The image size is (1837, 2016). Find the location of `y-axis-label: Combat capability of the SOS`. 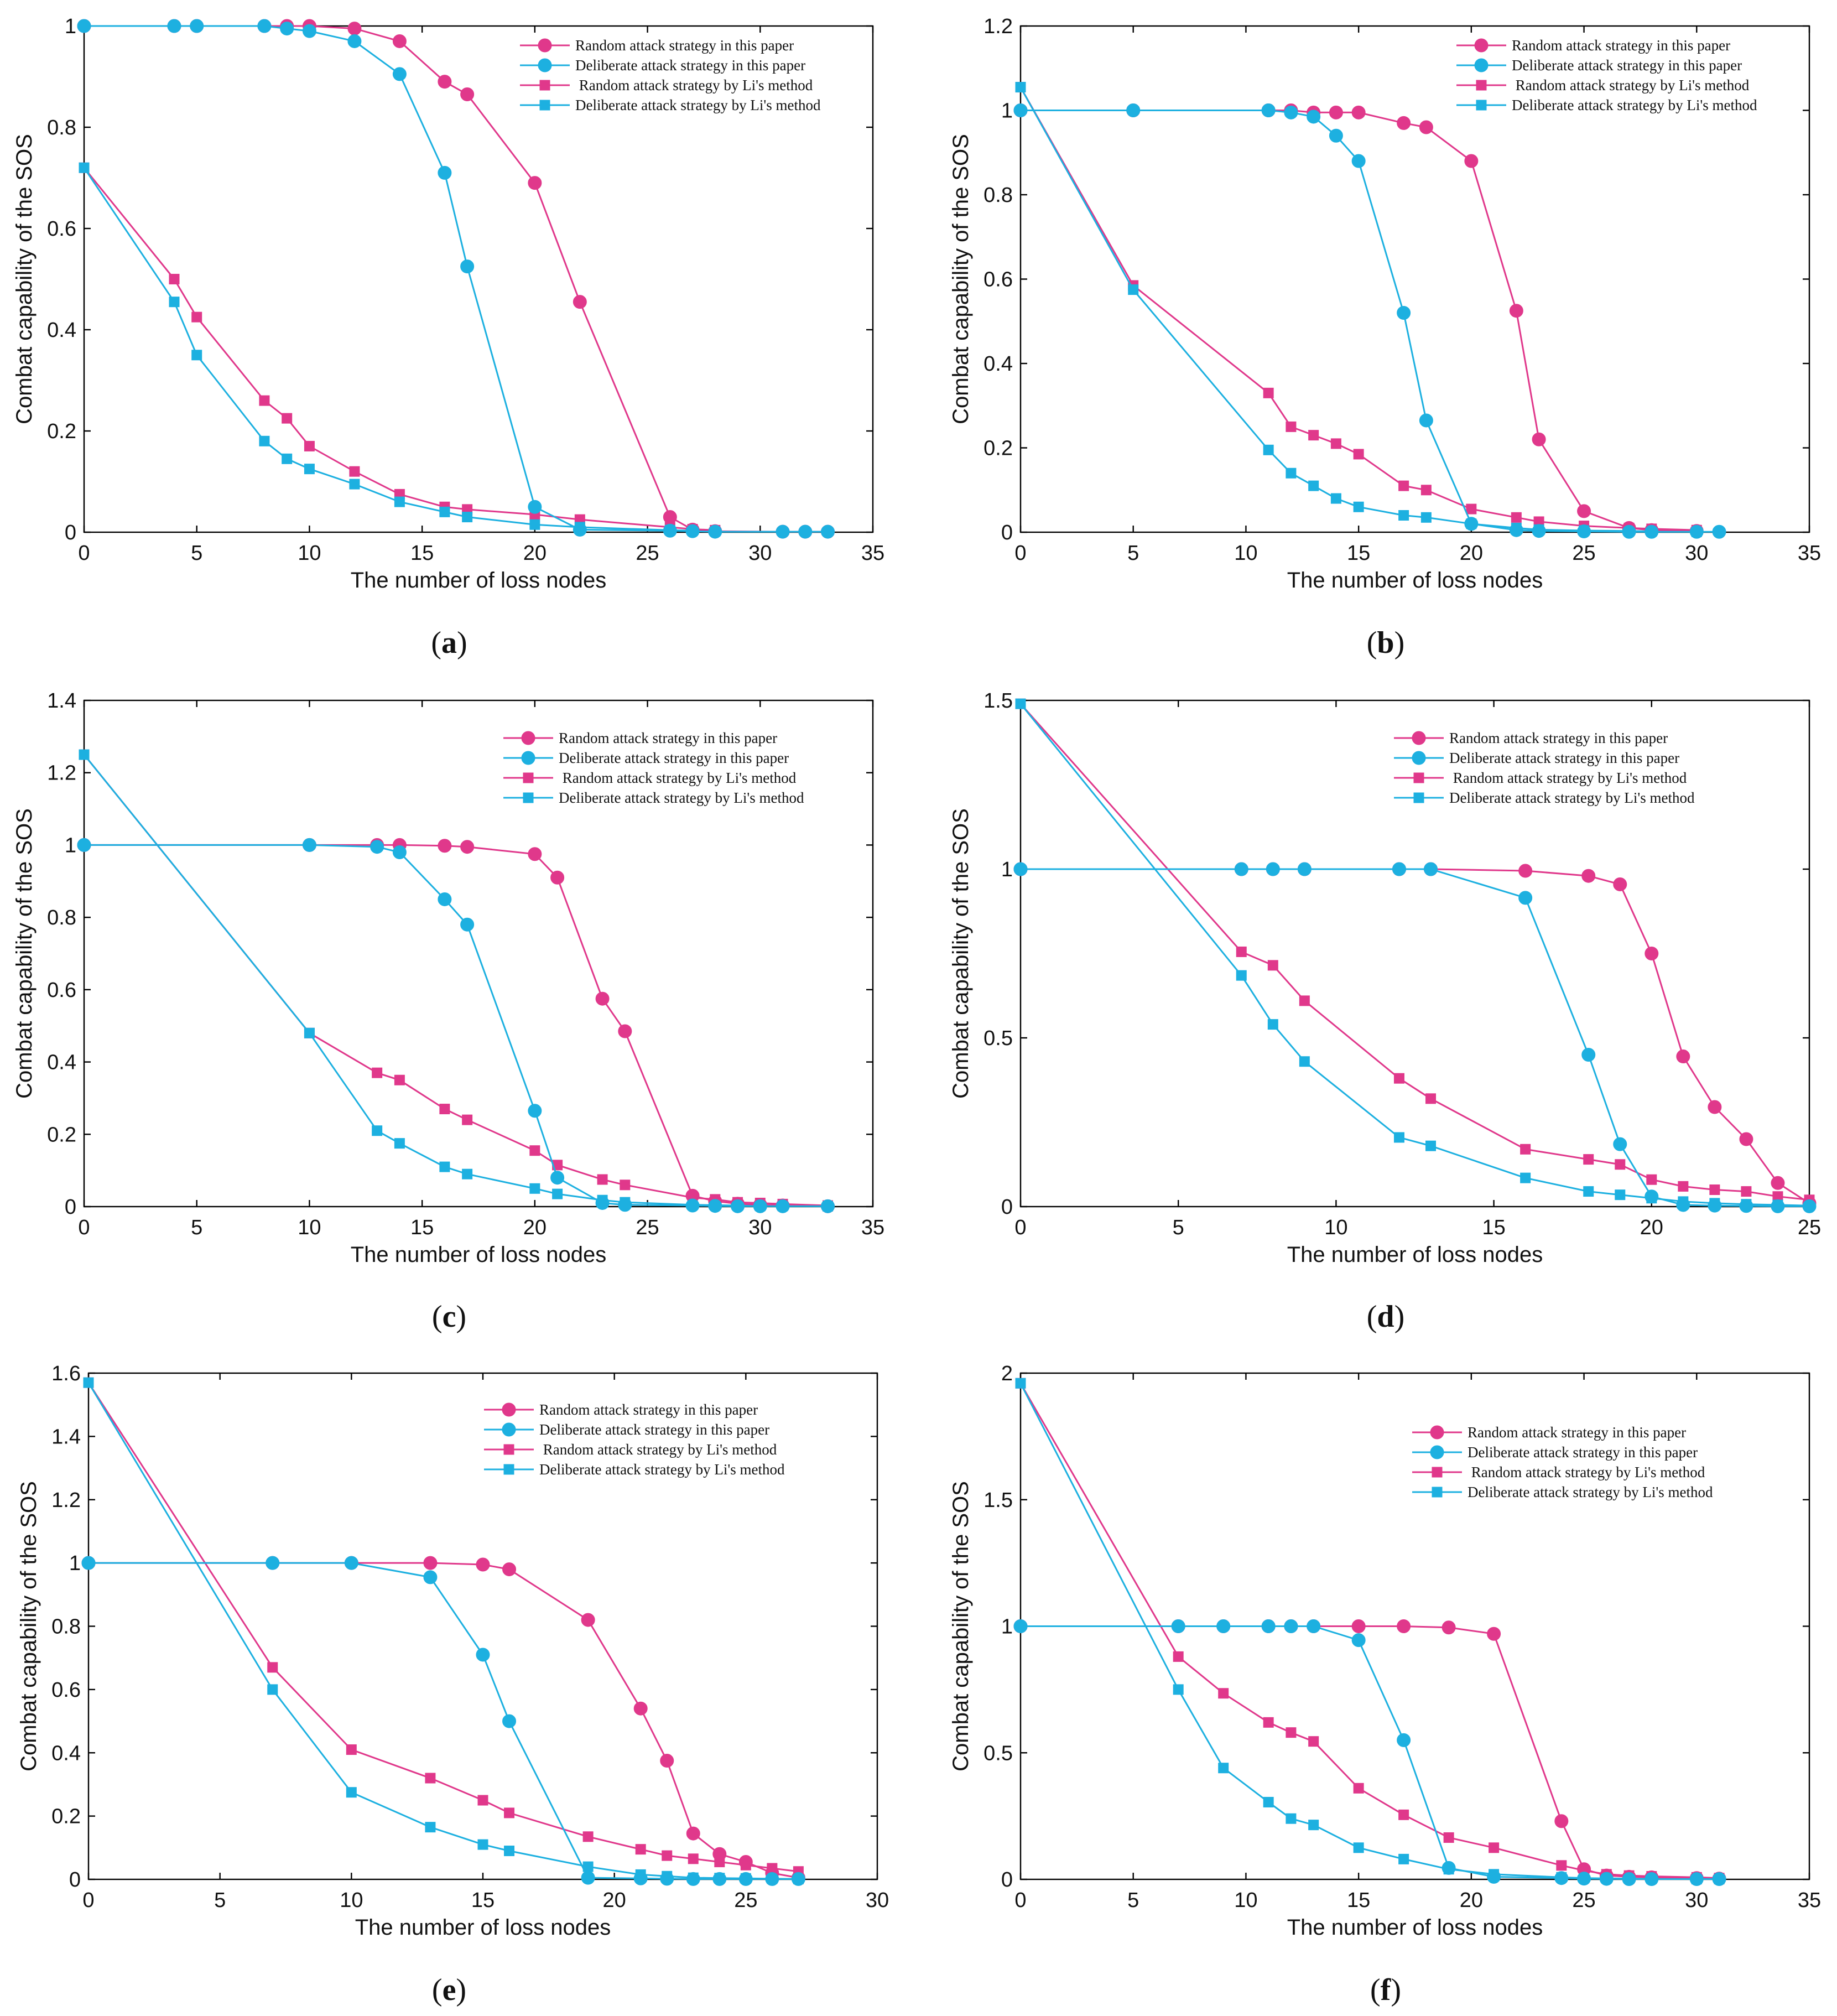

y-axis-label: Combat capability of the SOS is located at coordinates (24, 953).